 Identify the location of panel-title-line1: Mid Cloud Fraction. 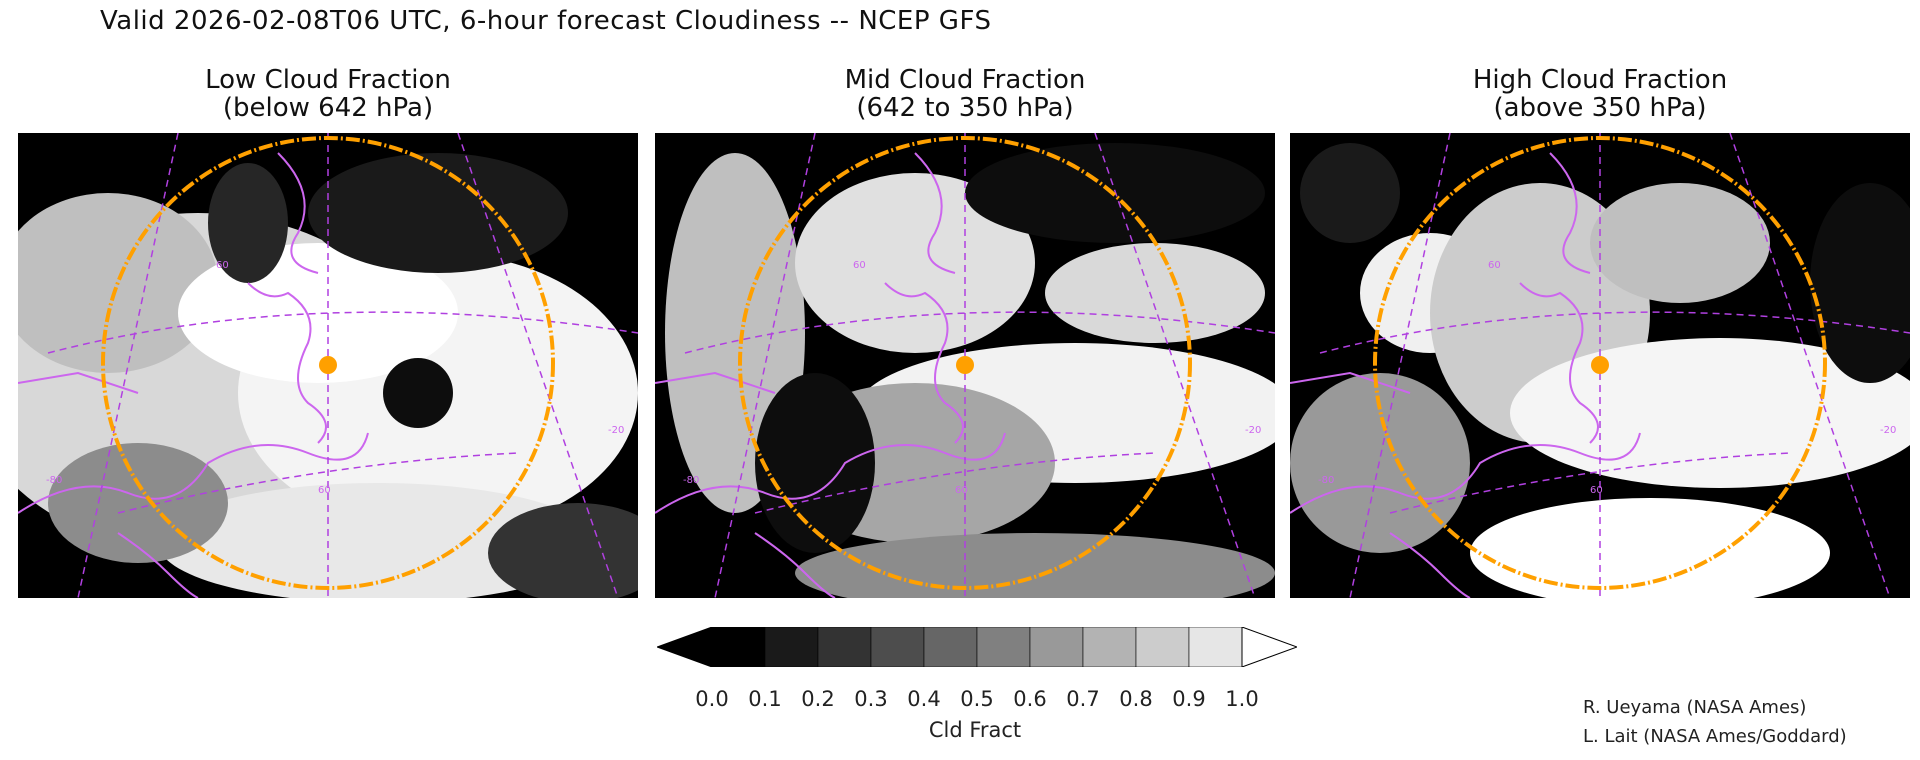
(965, 80).